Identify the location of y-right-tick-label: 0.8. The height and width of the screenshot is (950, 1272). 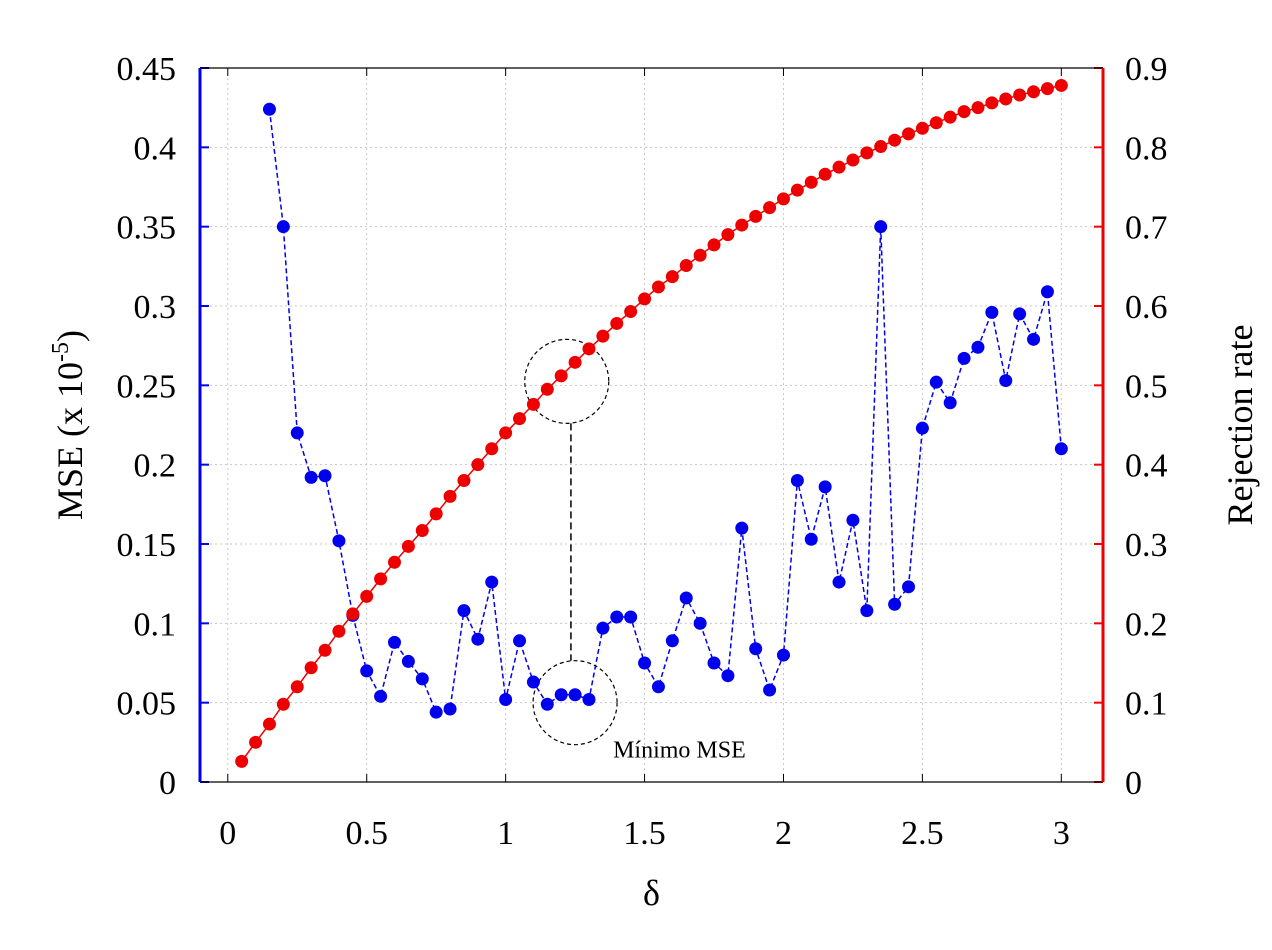
(1146, 148).